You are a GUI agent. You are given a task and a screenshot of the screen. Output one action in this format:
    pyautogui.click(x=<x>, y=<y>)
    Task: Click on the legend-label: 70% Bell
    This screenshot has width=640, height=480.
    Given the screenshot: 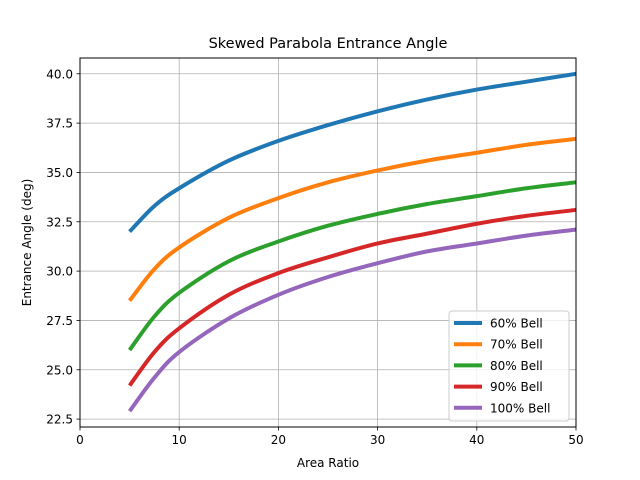 What is the action you would take?
    pyautogui.click(x=516, y=345)
    